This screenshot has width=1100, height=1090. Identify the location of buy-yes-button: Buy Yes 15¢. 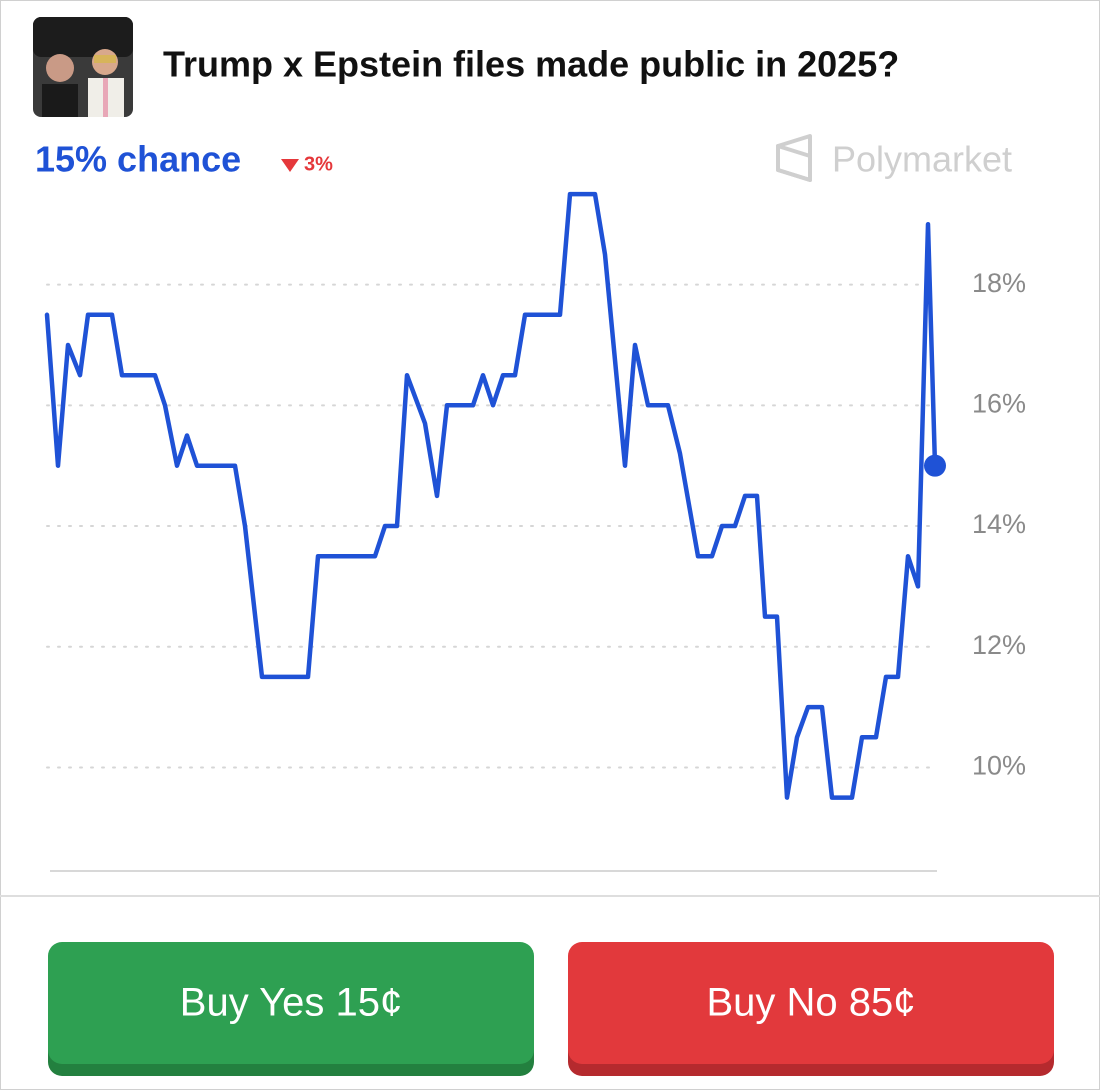
(291, 1009).